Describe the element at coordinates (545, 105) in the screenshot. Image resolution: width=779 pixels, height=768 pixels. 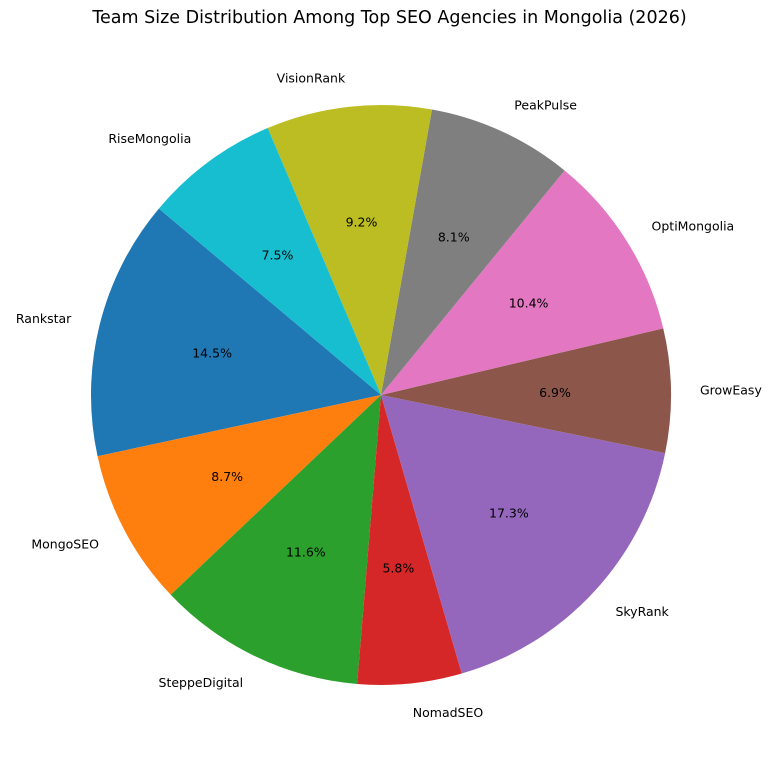
I see `slice-category-label: PeakPulse` at that location.